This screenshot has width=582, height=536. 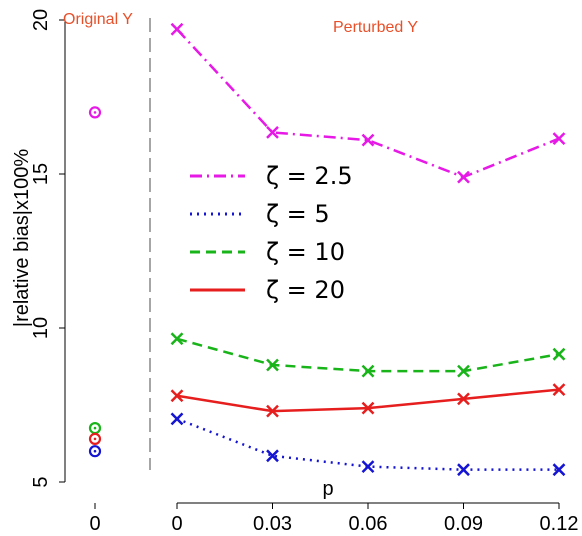 I want to click on x-tick-label: 0.06, so click(x=368, y=524).